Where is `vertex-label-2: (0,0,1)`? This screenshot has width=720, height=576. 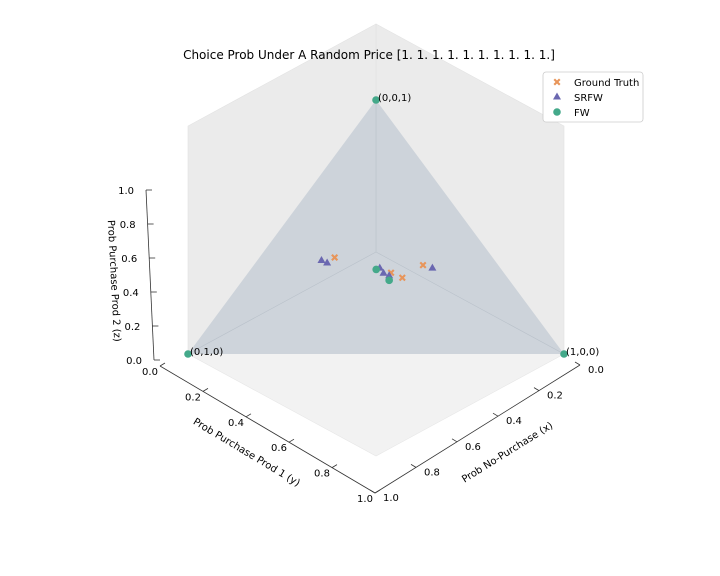 vertex-label-2: (0,0,1) is located at coordinates (394, 98).